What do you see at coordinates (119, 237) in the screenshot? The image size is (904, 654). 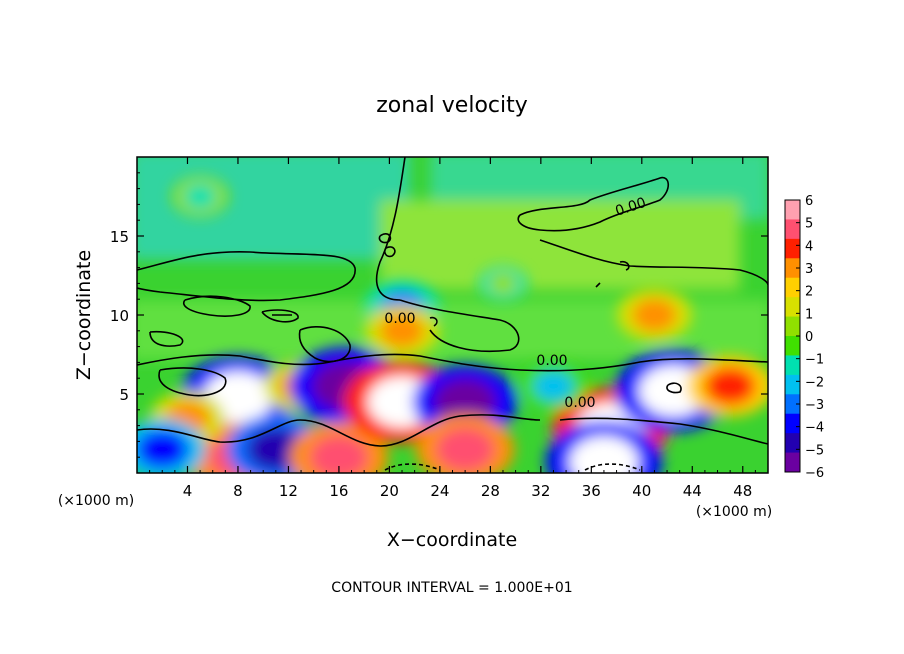 I see `y-tick-label: 15` at bounding box center [119, 237].